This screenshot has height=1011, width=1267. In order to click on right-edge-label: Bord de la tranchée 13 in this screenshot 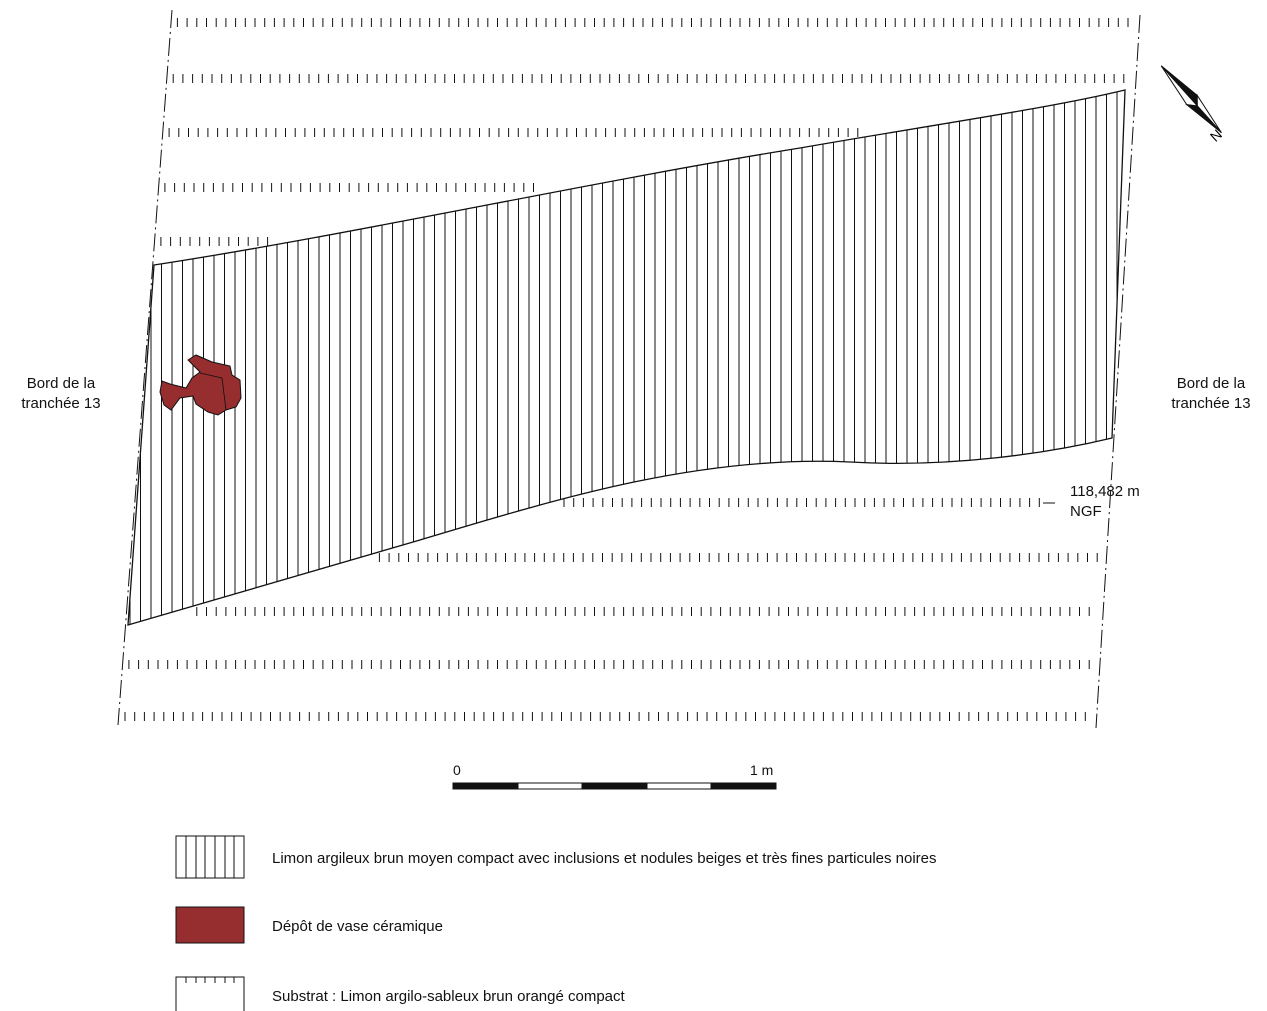, I will do `click(1211, 393)`.